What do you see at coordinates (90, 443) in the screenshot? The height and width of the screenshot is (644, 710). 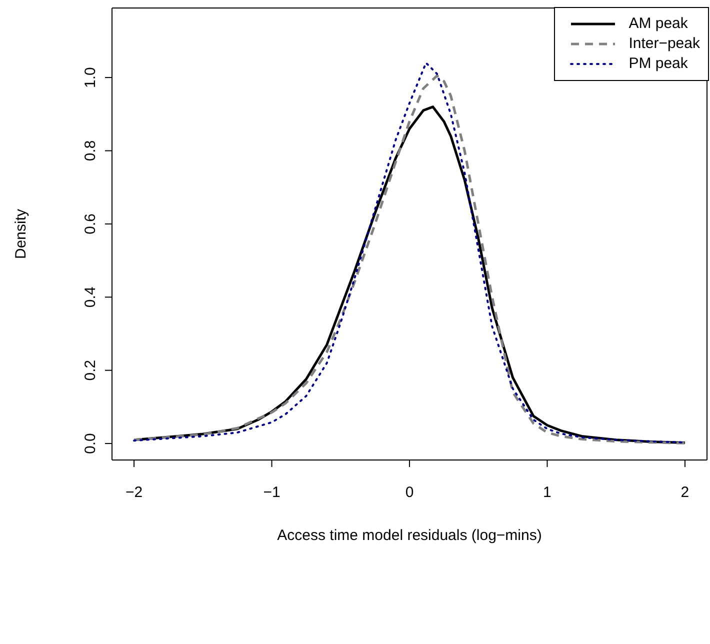 I see `y-tick-label: 0.0` at bounding box center [90, 443].